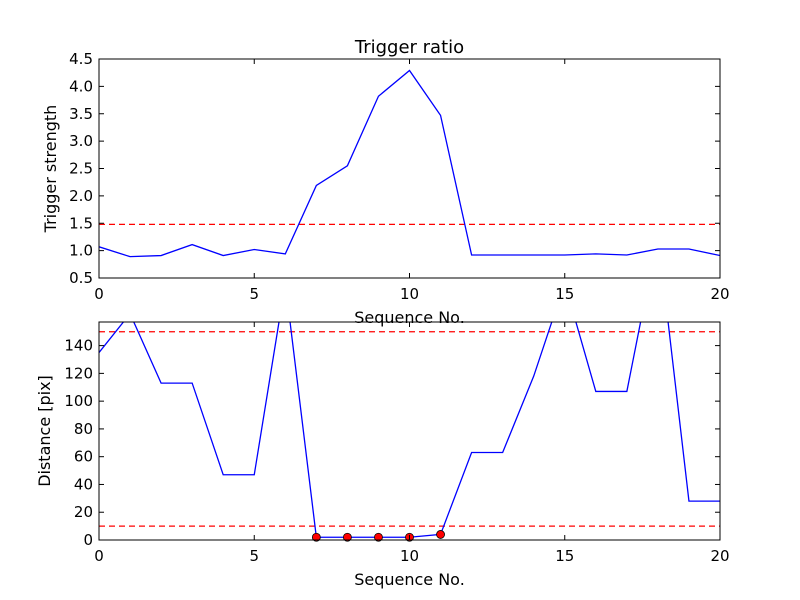 This screenshot has height=600, width=800. What do you see at coordinates (409, 579) in the screenshot?
I see `distance-x-axis-label: Sequence No.` at bounding box center [409, 579].